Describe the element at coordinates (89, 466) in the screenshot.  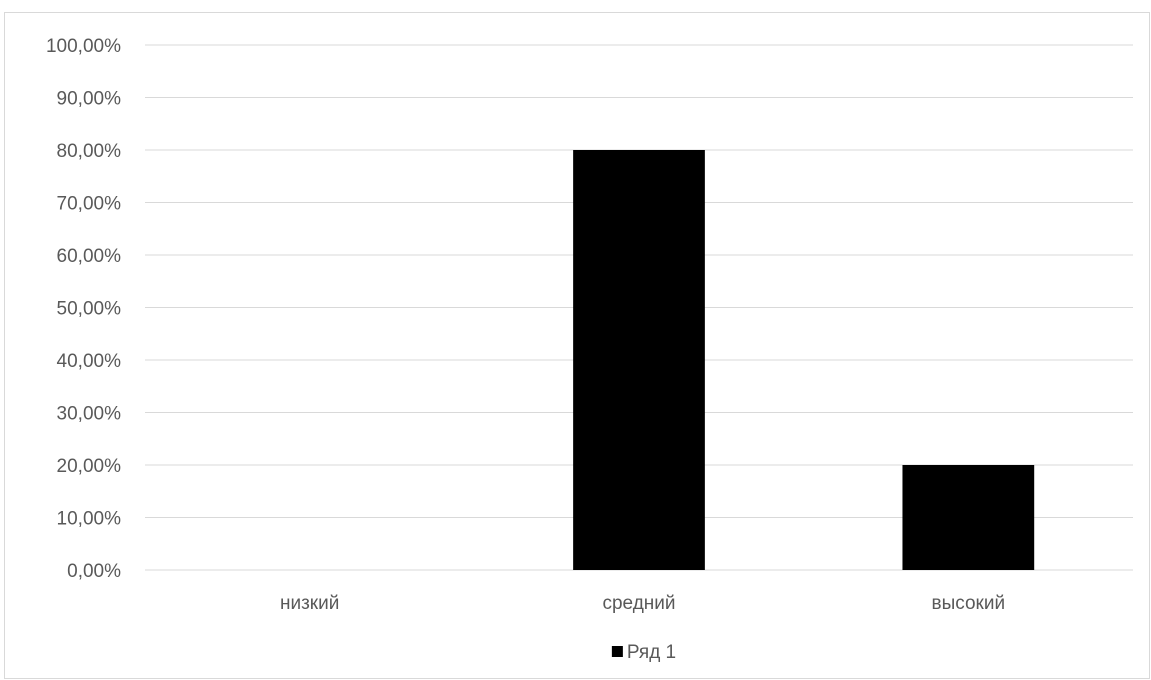
I see `y-tick-label: 20,00%` at that location.